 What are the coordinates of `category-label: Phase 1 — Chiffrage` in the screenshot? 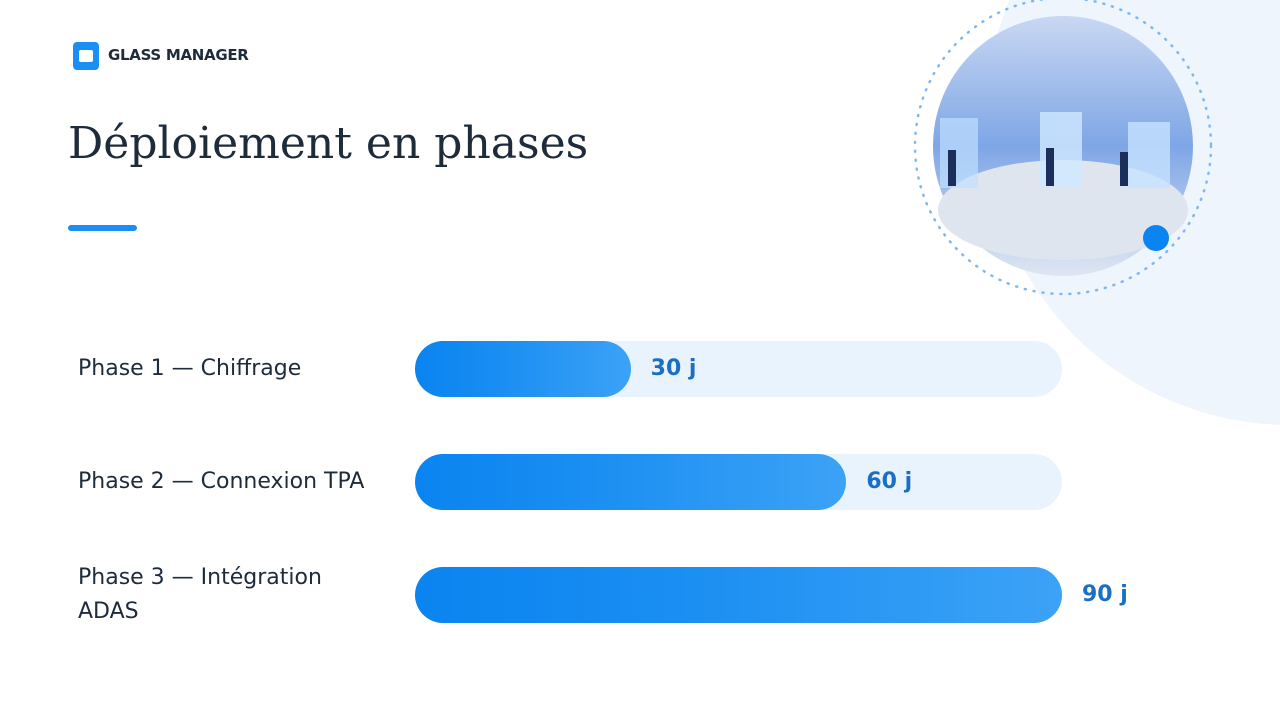 It's located at (190, 368).